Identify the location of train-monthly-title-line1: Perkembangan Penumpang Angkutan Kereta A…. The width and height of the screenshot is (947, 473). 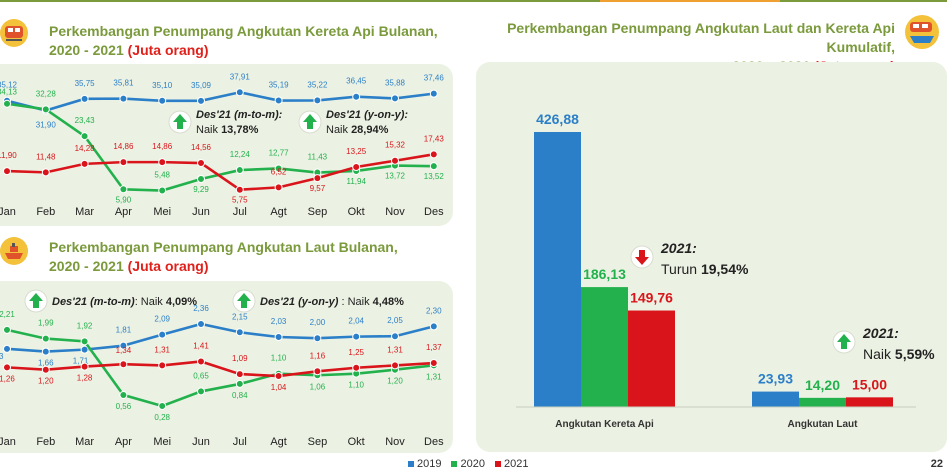
(243, 31).